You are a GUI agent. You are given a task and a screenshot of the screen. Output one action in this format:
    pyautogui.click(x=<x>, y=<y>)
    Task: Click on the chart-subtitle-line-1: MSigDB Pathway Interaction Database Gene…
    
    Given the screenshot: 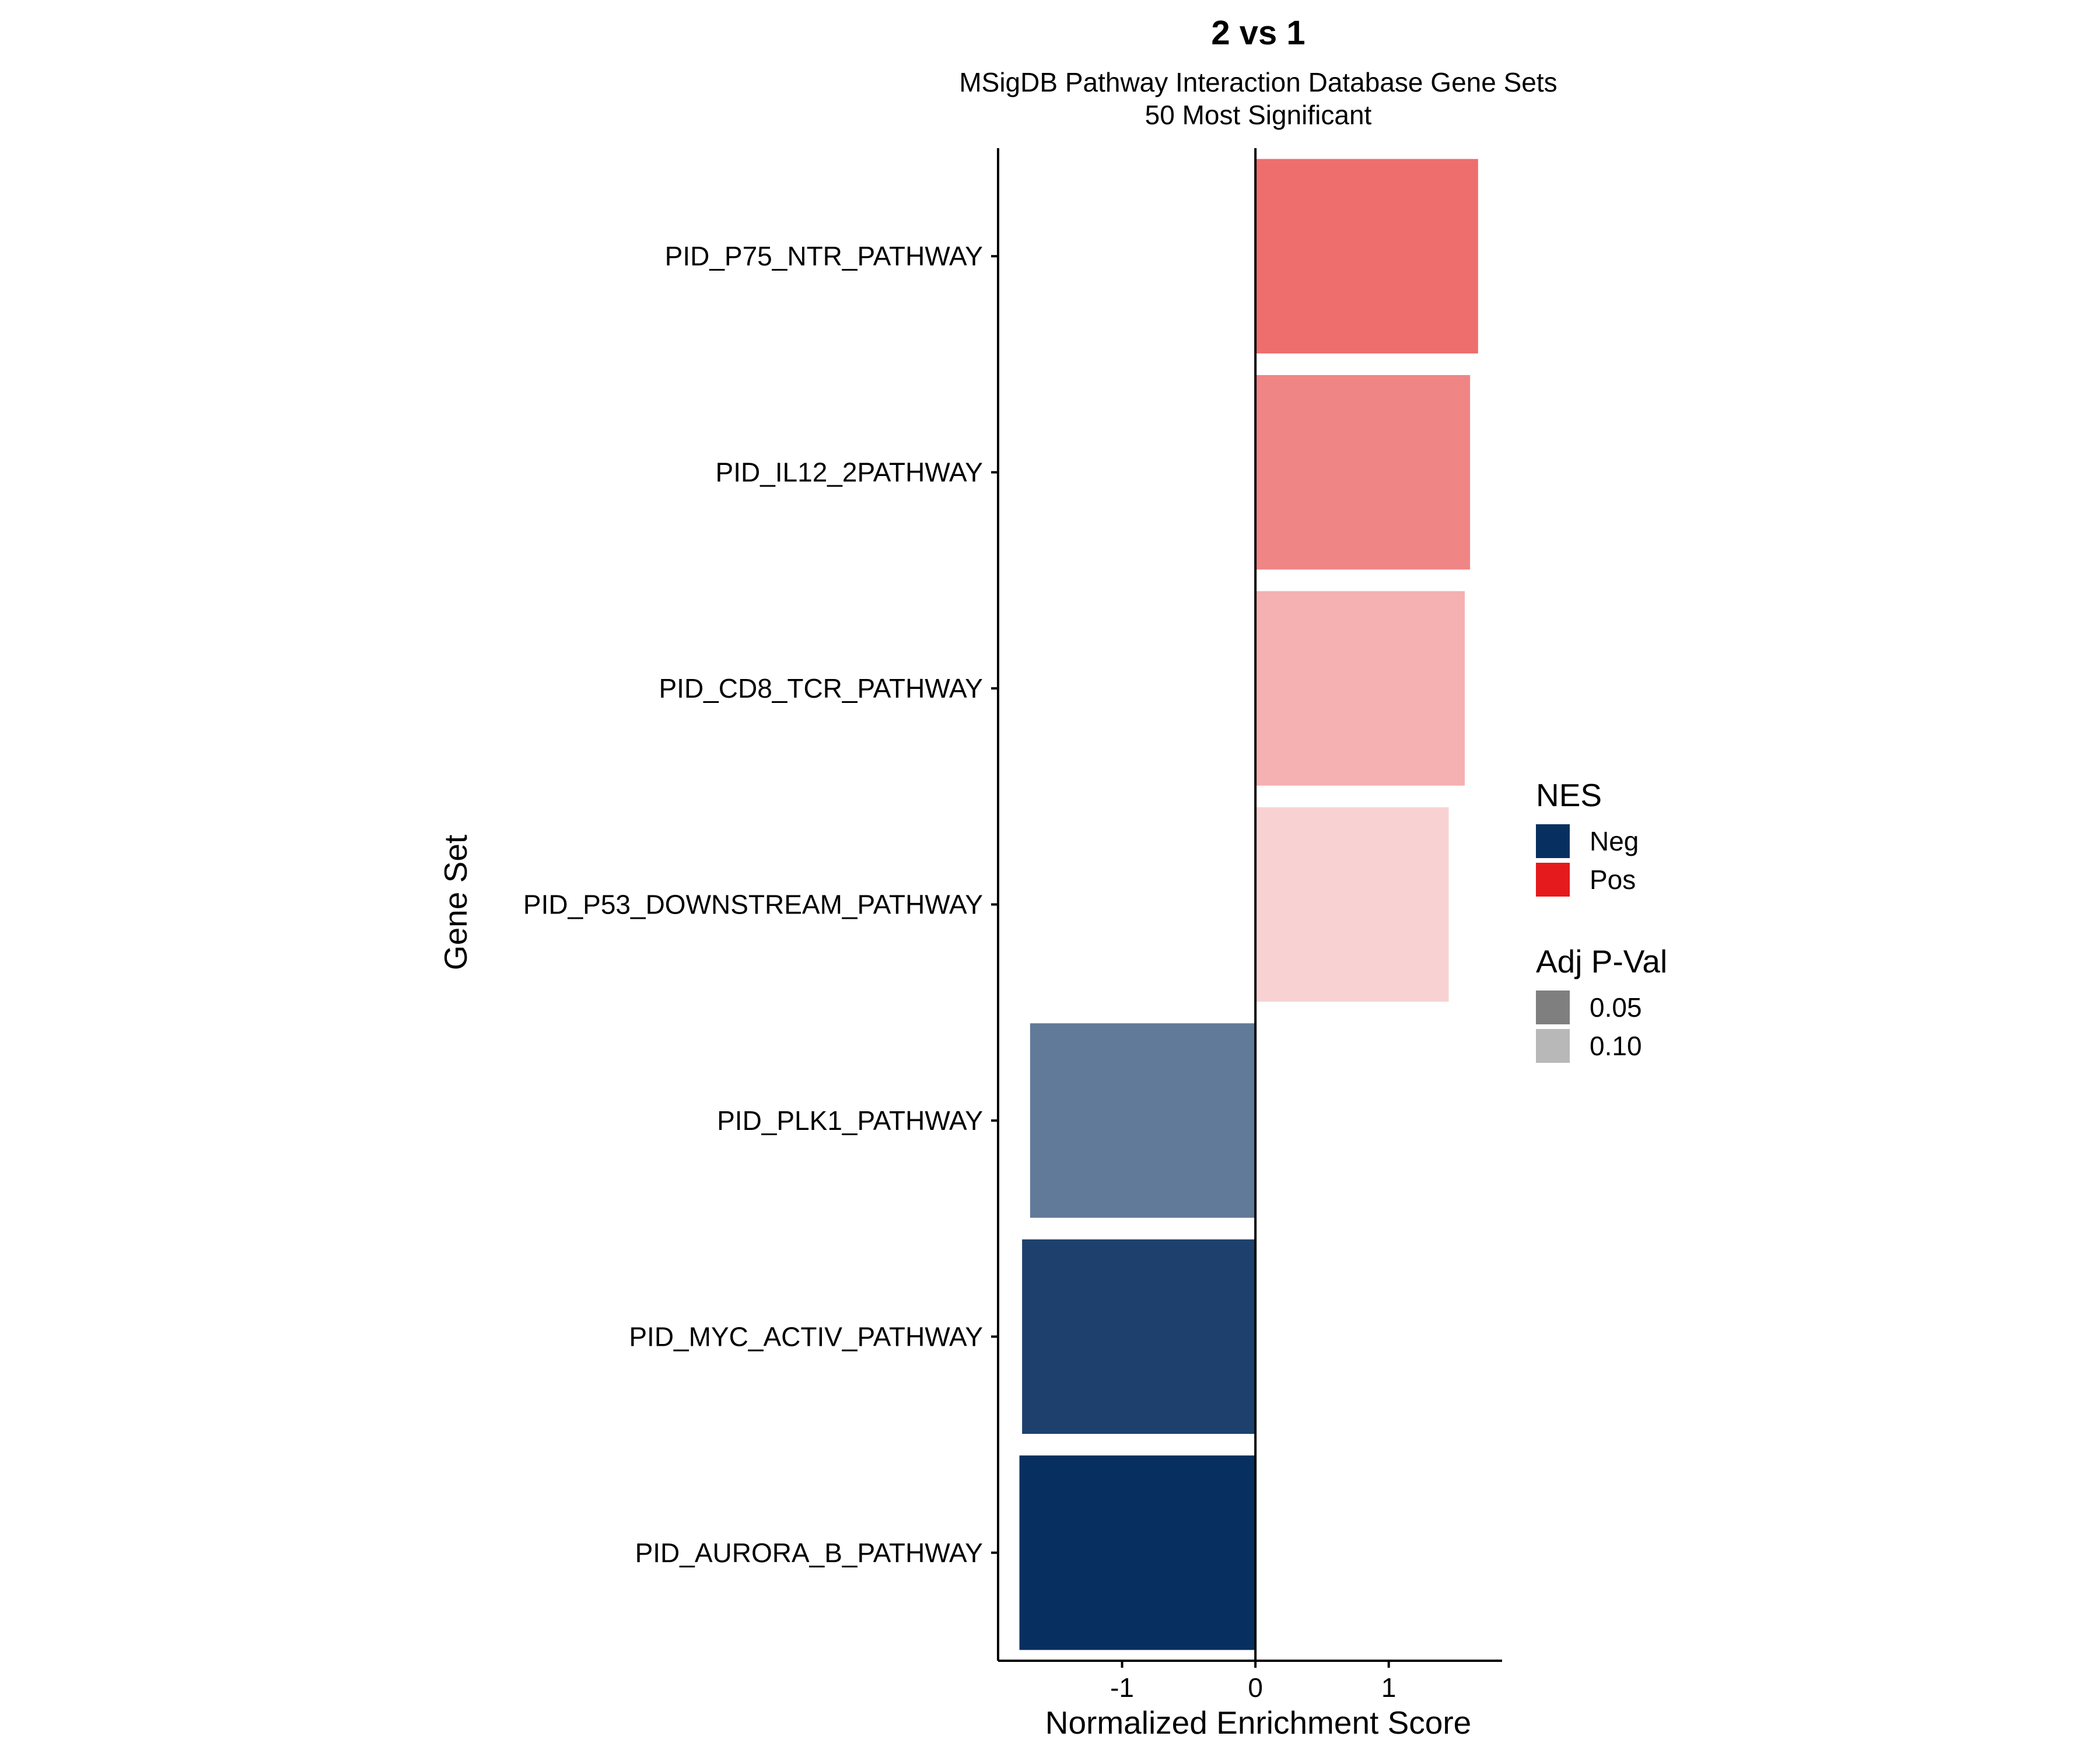 What is the action you would take?
    pyautogui.click(x=1258, y=82)
    